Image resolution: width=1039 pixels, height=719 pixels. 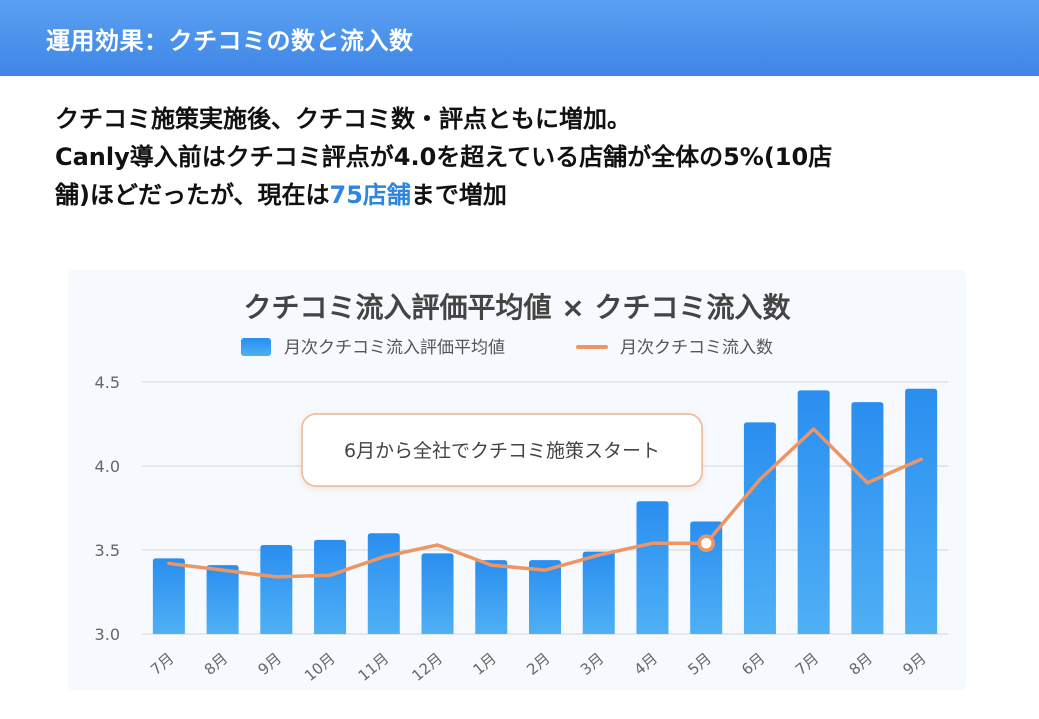 I want to click on summary-line-3: 舗)ほどだったが、現在は75店舗まで増加, so click(x=535, y=195).